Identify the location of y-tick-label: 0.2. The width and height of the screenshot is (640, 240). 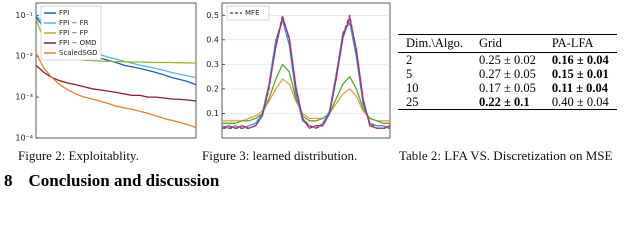
(212, 88).